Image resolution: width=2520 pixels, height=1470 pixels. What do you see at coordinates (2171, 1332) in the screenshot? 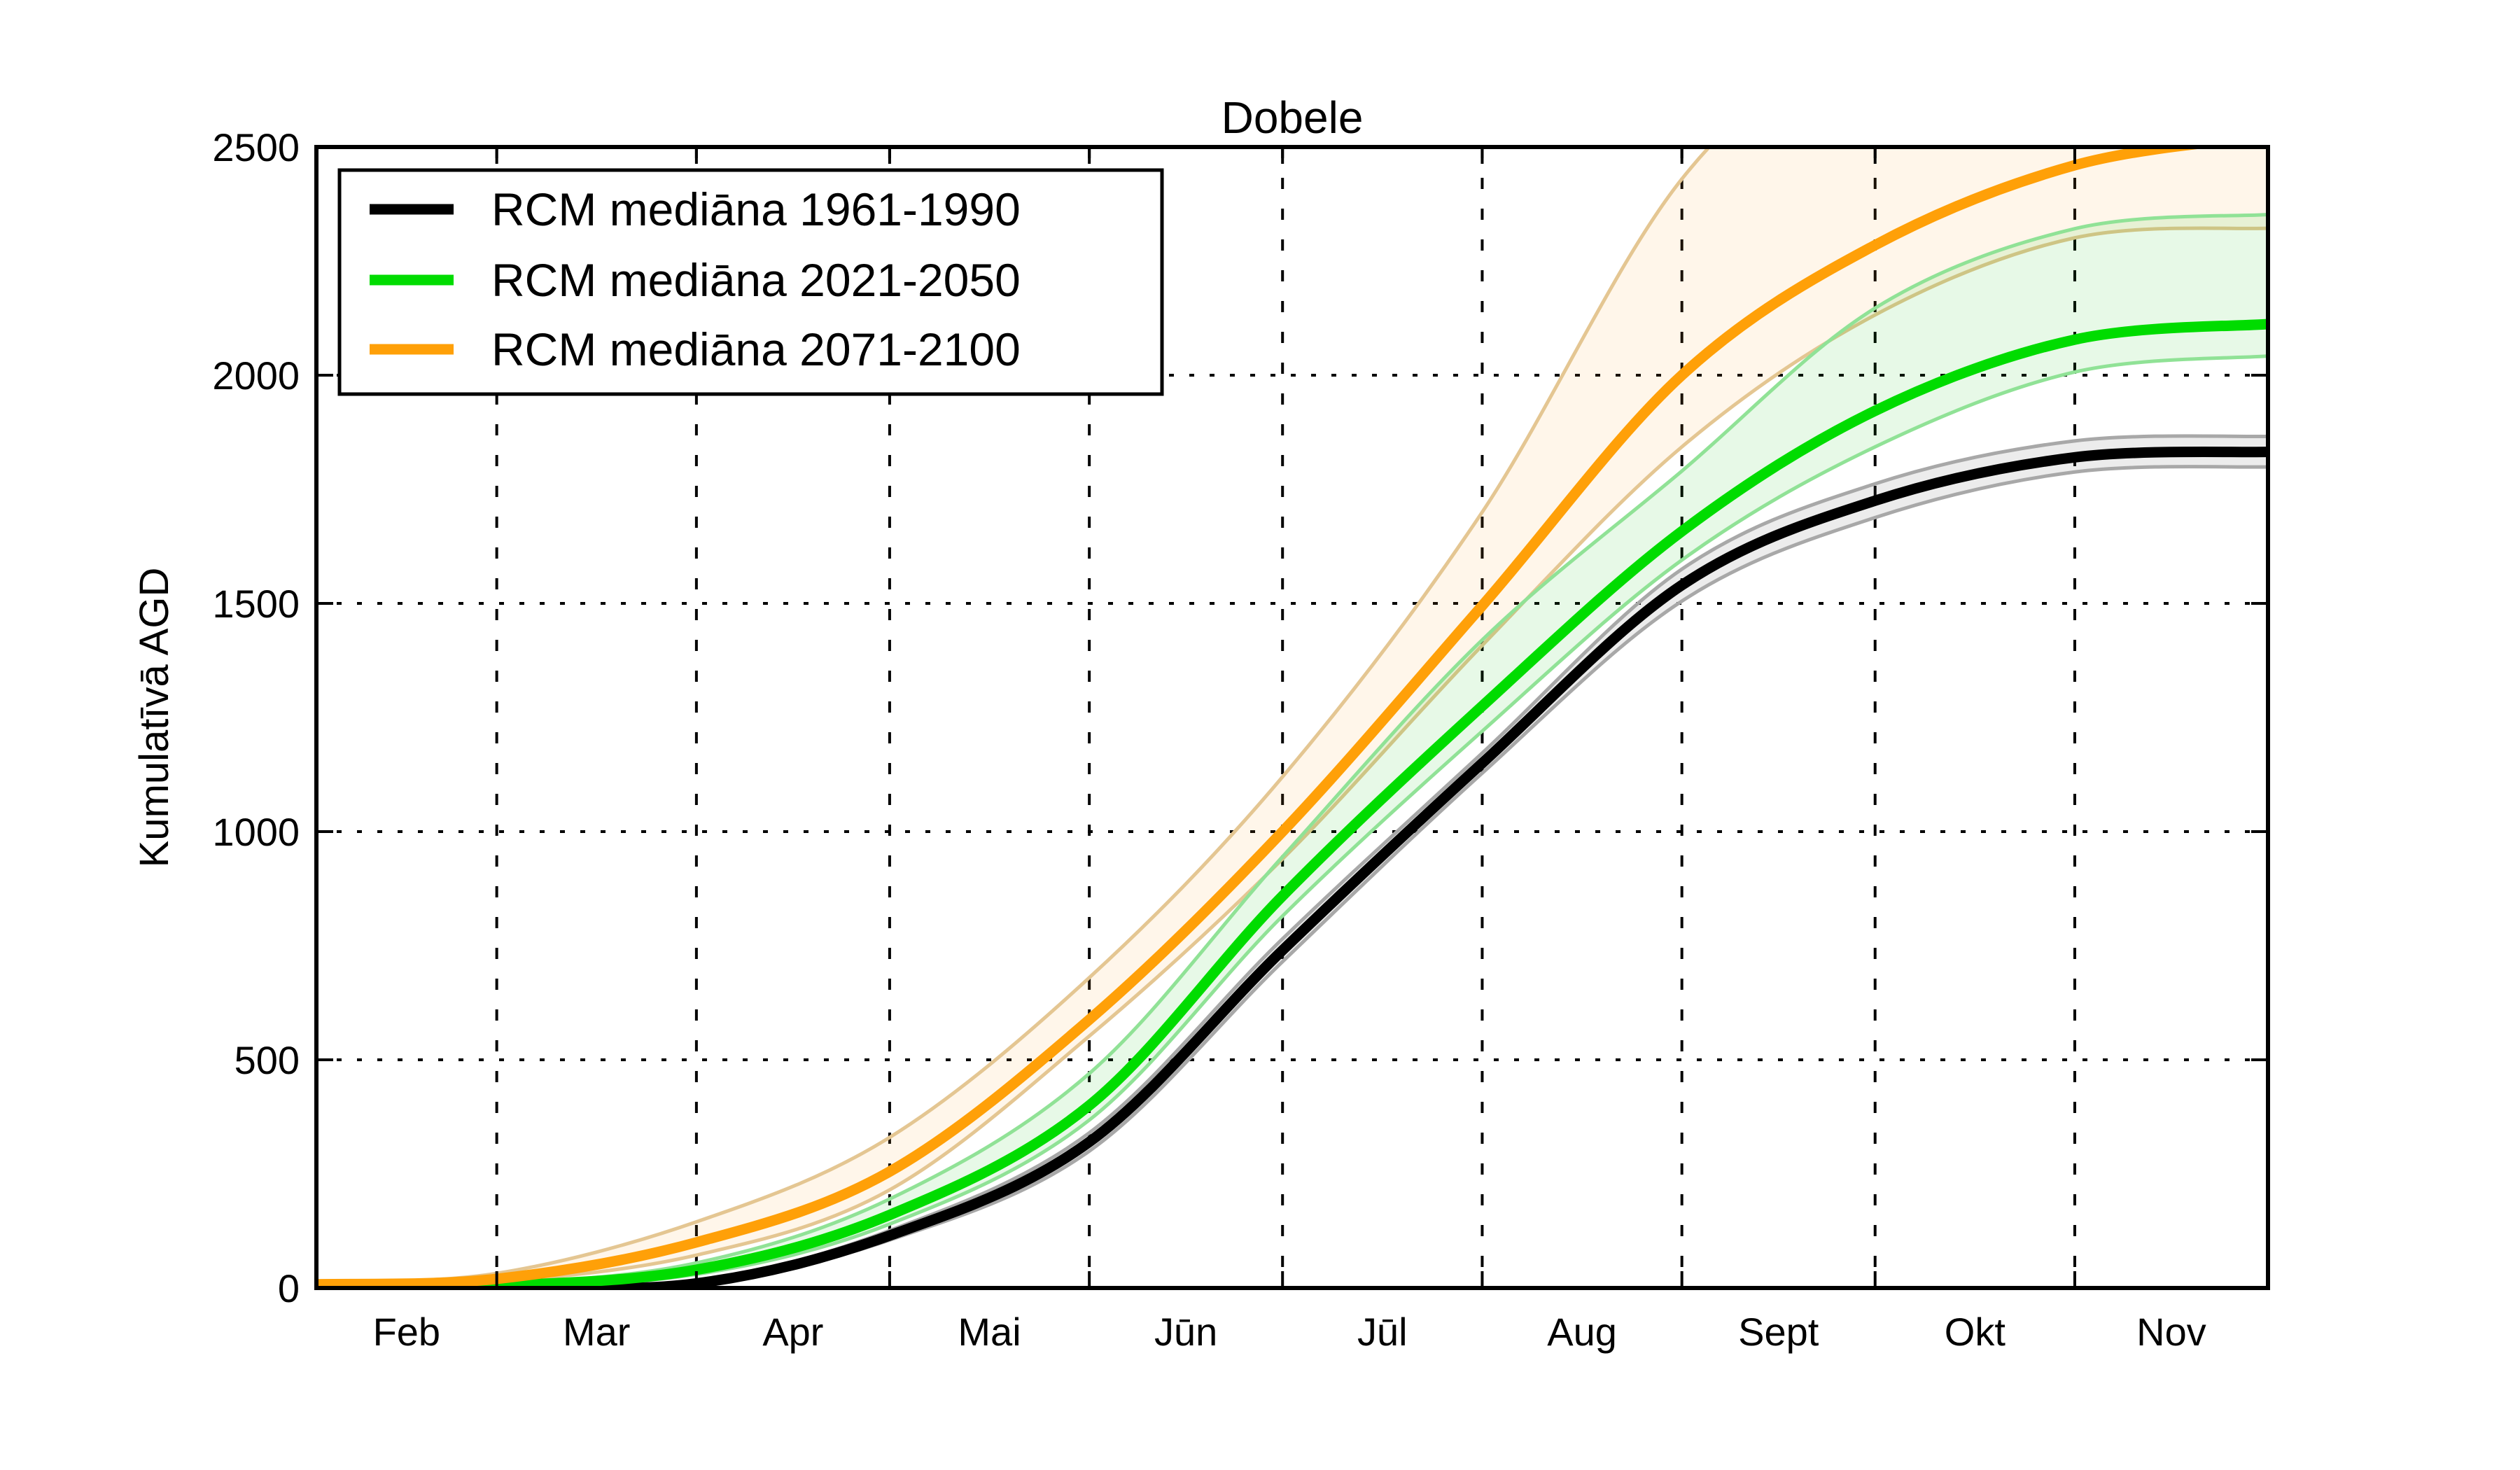
I see `x-tick-label-Nov: Nov` at bounding box center [2171, 1332].